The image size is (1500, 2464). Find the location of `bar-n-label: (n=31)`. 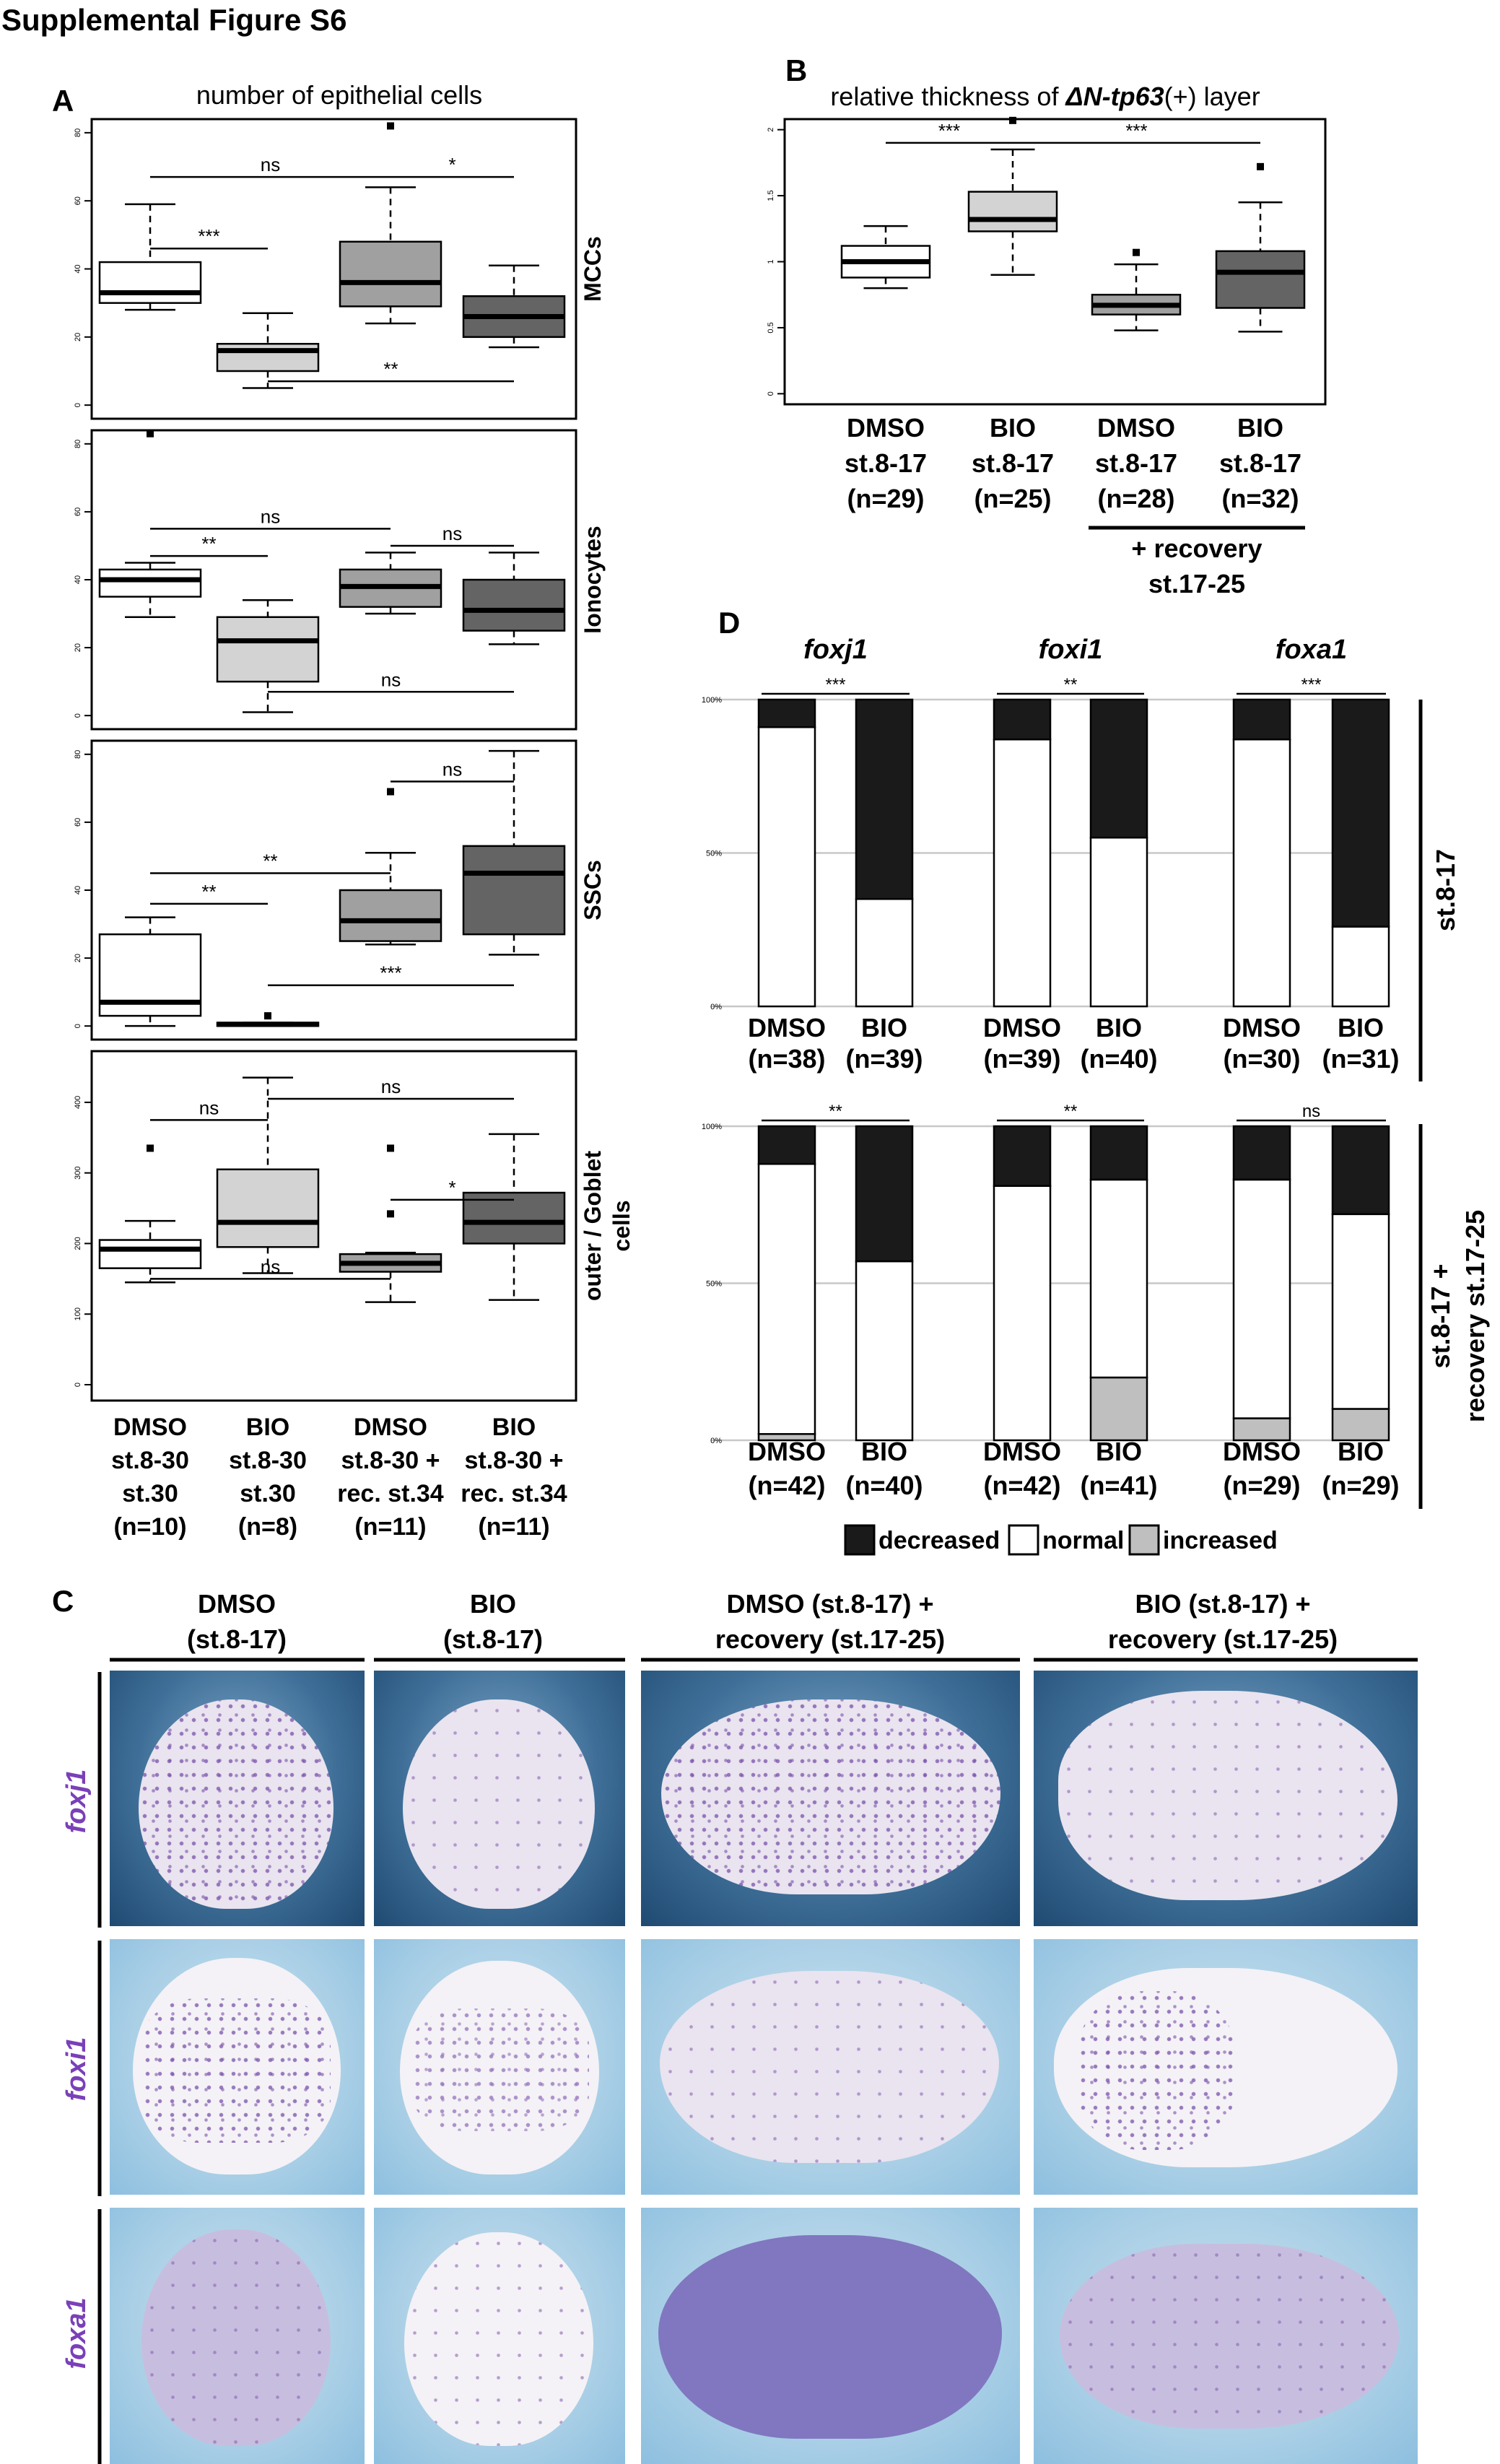

bar-n-label: (n=31) is located at coordinates (1360, 1059).